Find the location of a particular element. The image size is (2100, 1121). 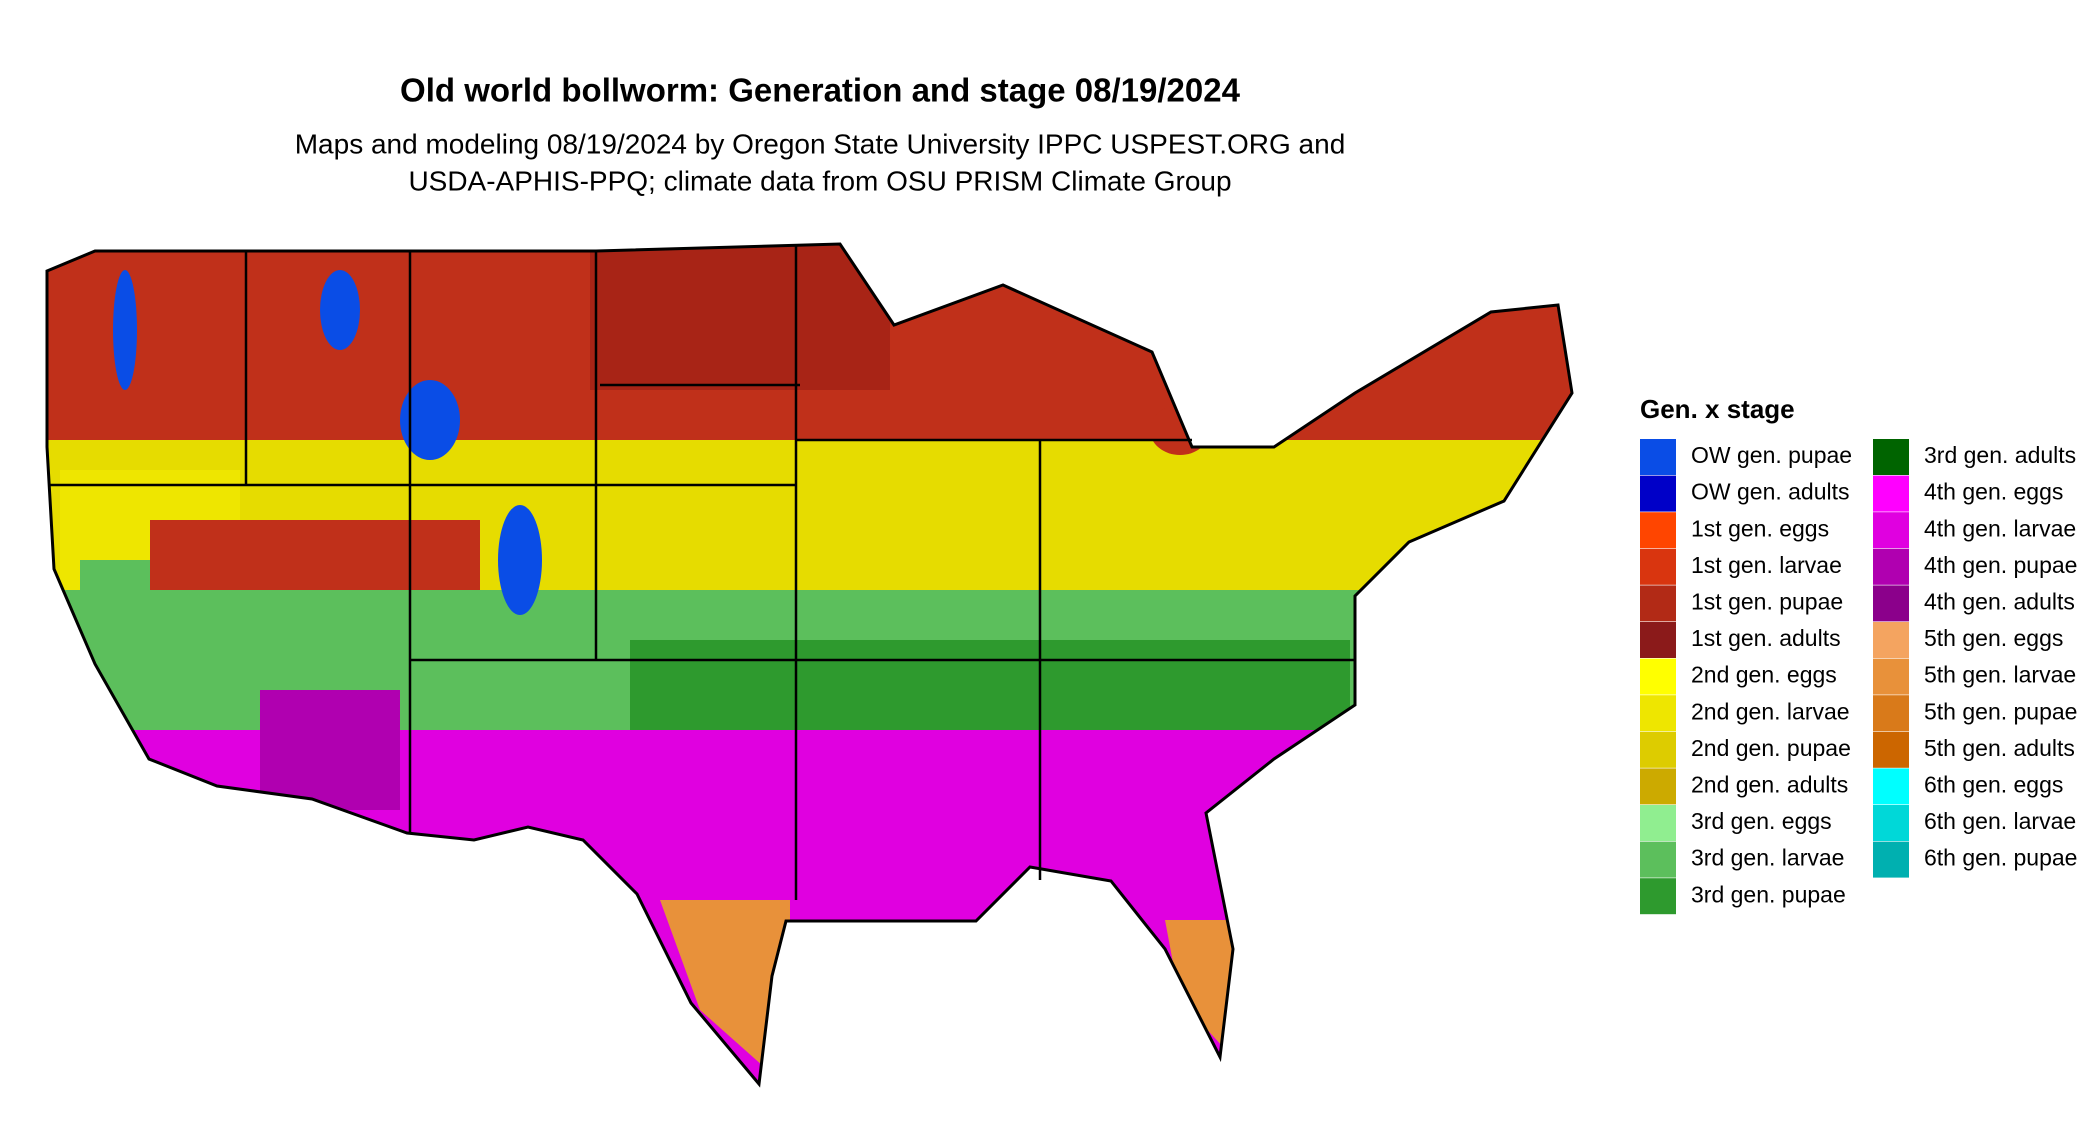

legend-label: 4th gen. adults is located at coordinates (1999, 601).